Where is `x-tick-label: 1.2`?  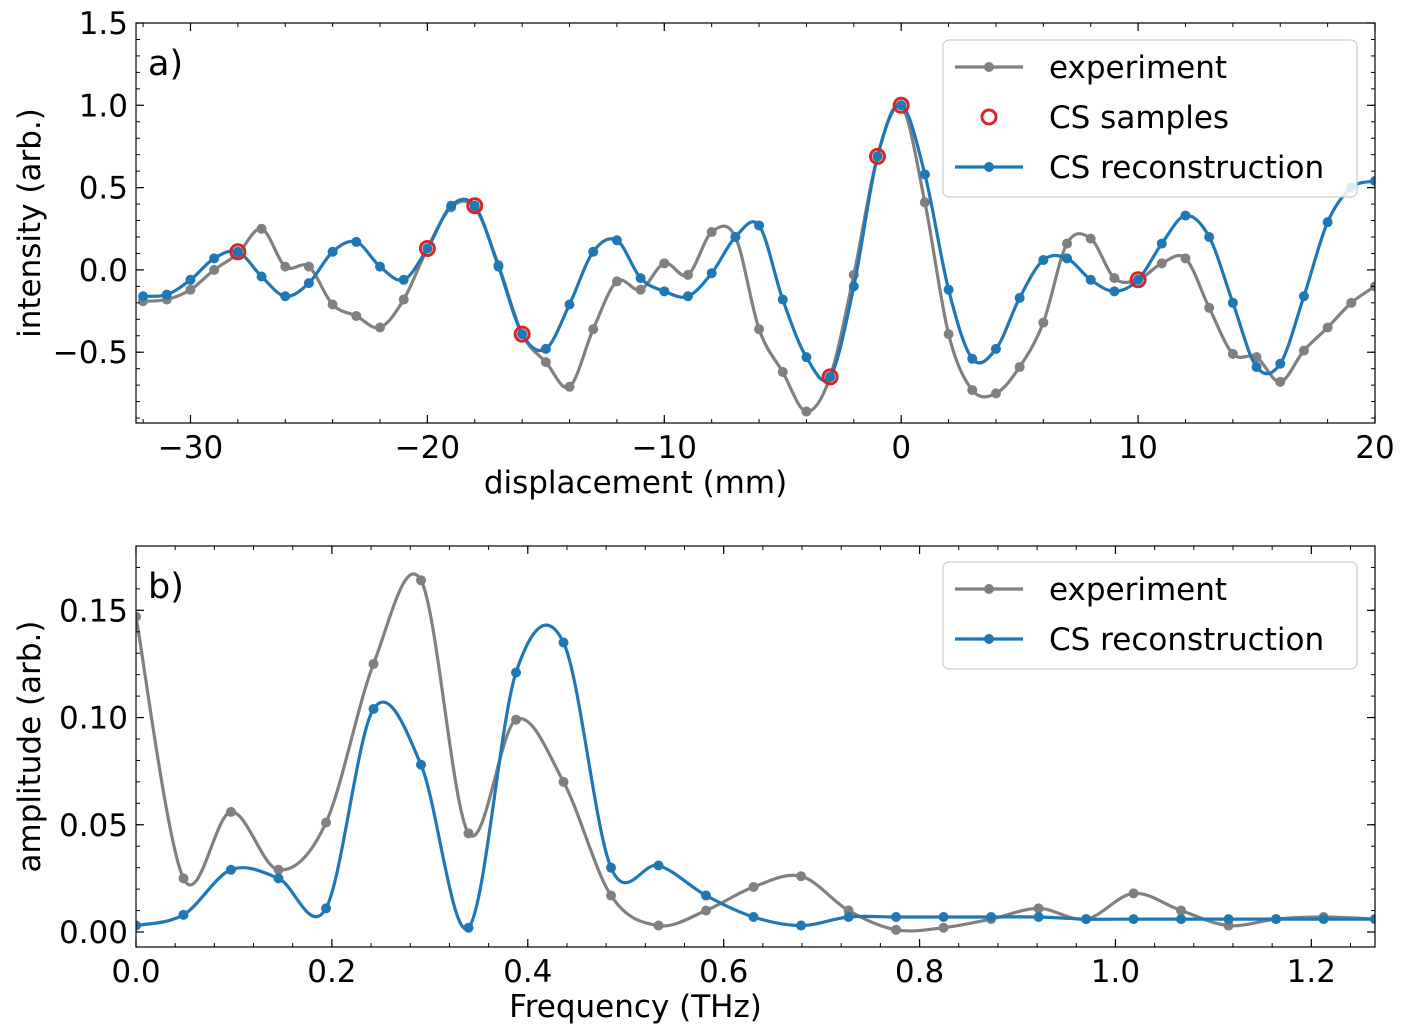
x-tick-label: 1.2 is located at coordinates (1311, 972).